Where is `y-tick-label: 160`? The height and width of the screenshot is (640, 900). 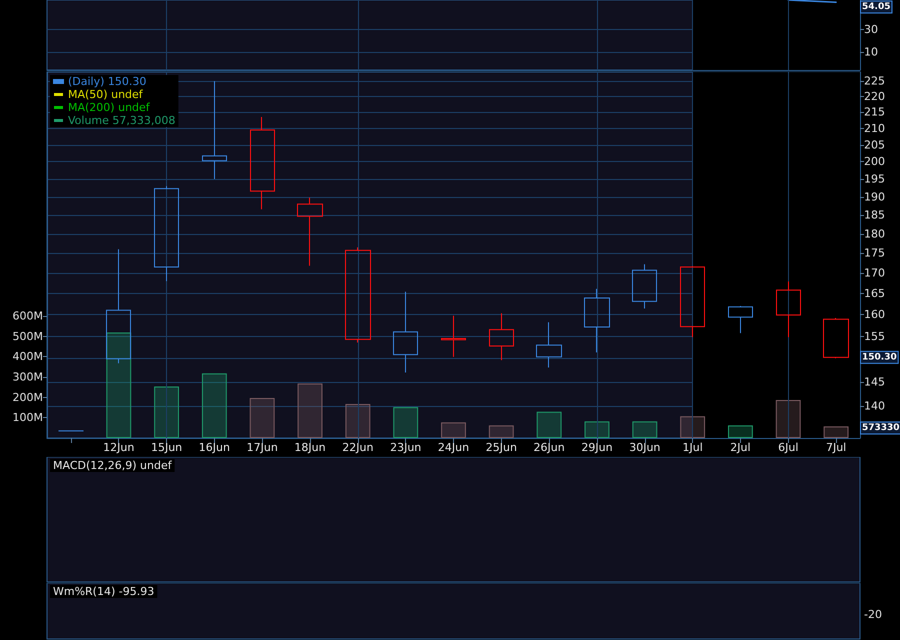 y-tick-label: 160 is located at coordinates (874, 315).